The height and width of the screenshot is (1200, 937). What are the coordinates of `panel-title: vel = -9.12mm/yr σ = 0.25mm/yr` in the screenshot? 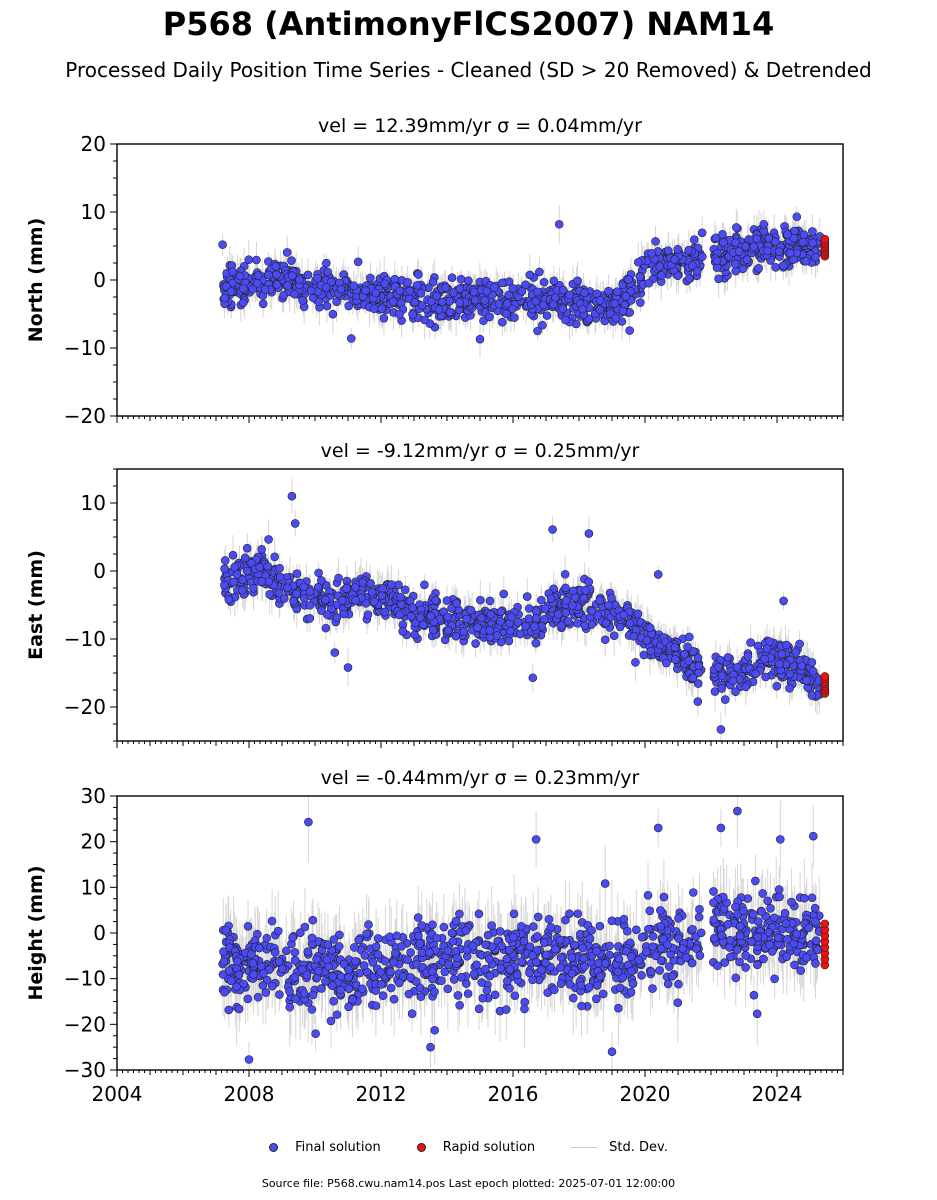 It's located at (480, 451).